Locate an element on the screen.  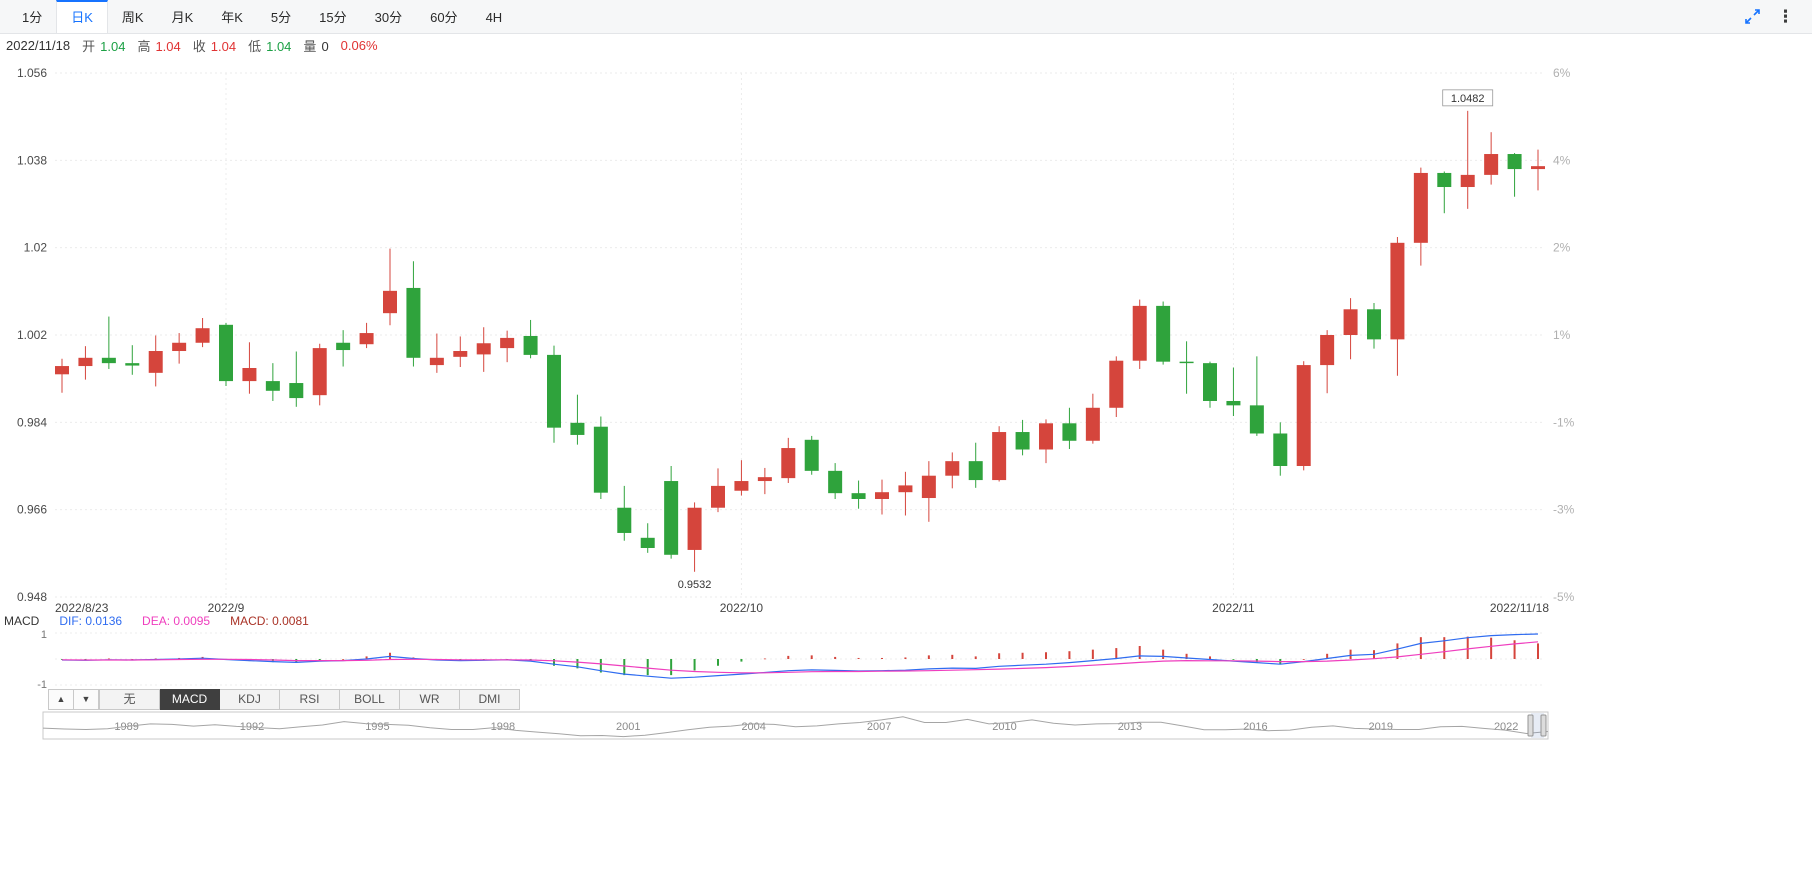
indicator-tab-kdj: KDJ is located at coordinates (250, 699).